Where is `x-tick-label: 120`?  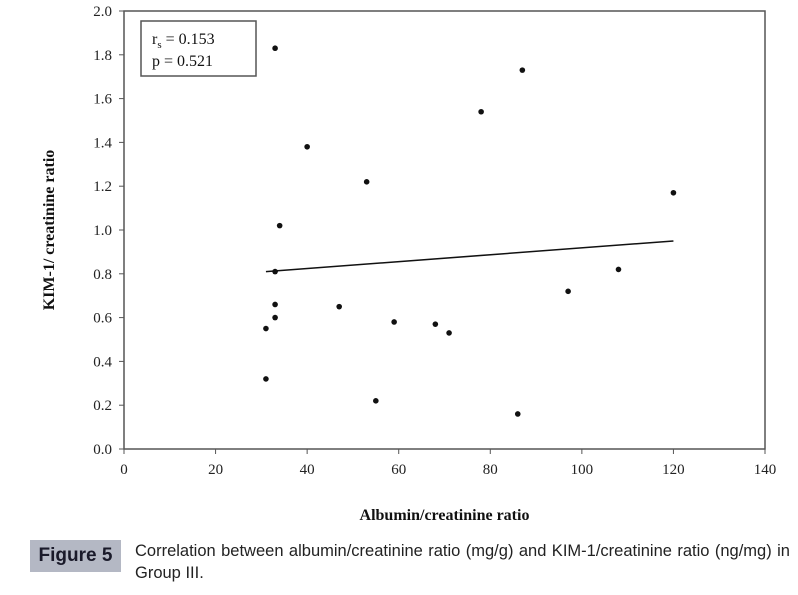
x-tick-label: 120 is located at coordinates (673, 470).